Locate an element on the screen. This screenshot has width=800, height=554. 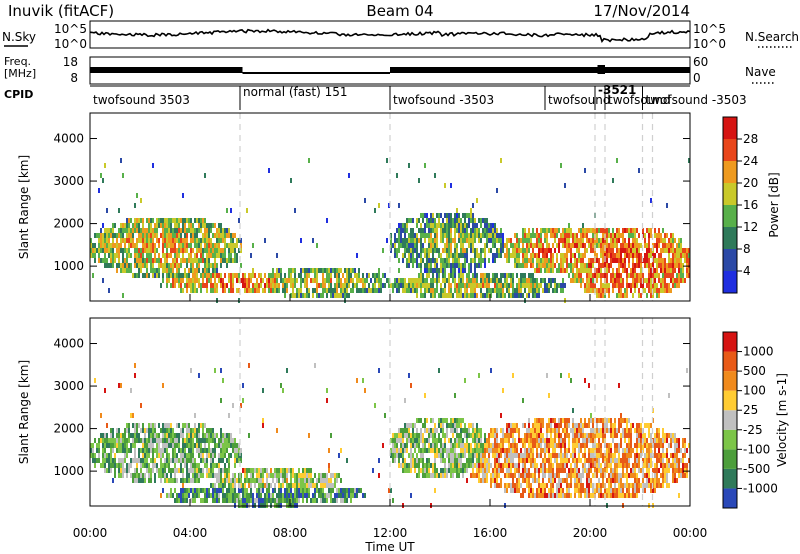
colorbar-tick-label: 24 is located at coordinates (750, 161).